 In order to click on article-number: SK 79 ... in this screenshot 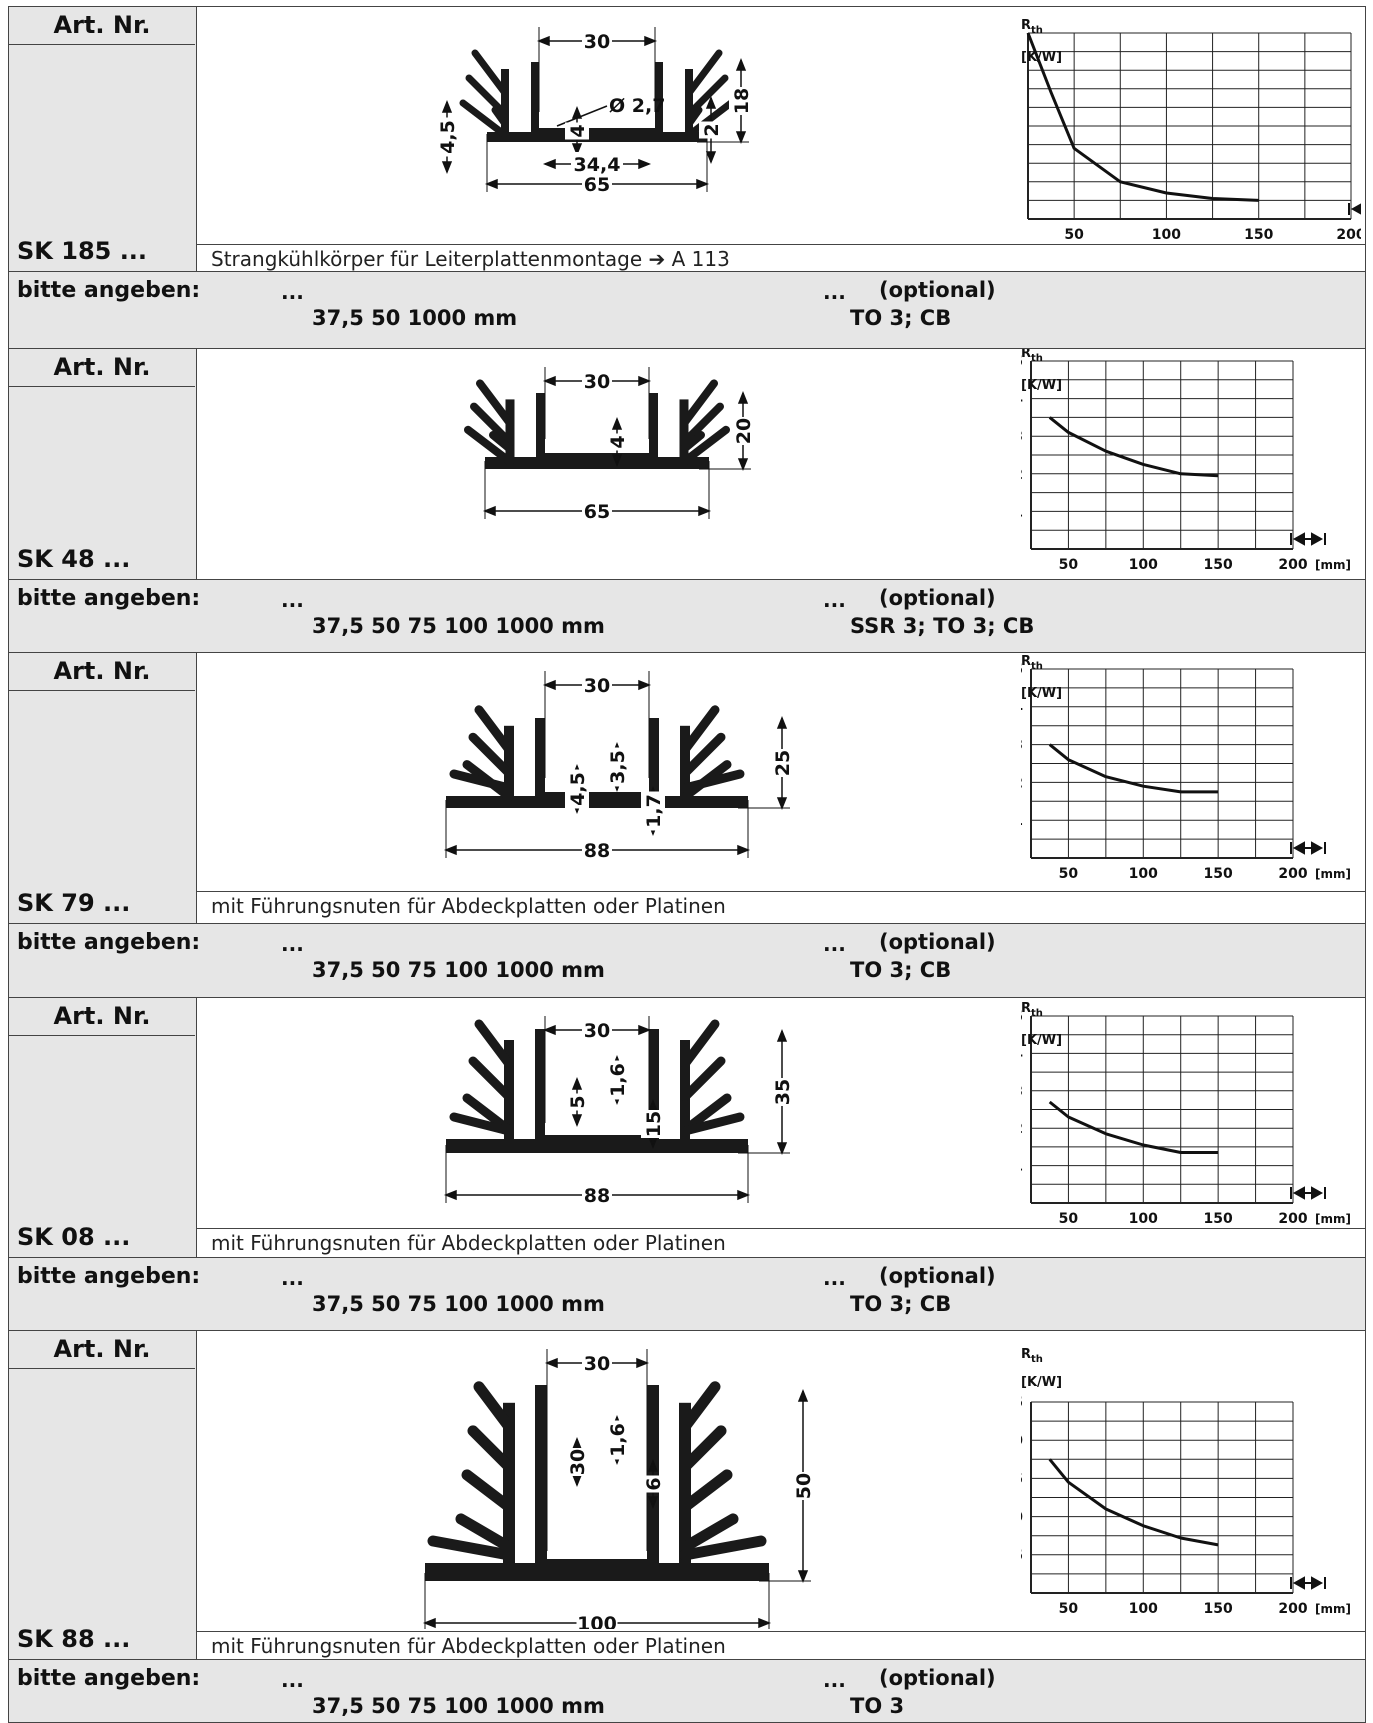, I will do `click(74, 903)`.